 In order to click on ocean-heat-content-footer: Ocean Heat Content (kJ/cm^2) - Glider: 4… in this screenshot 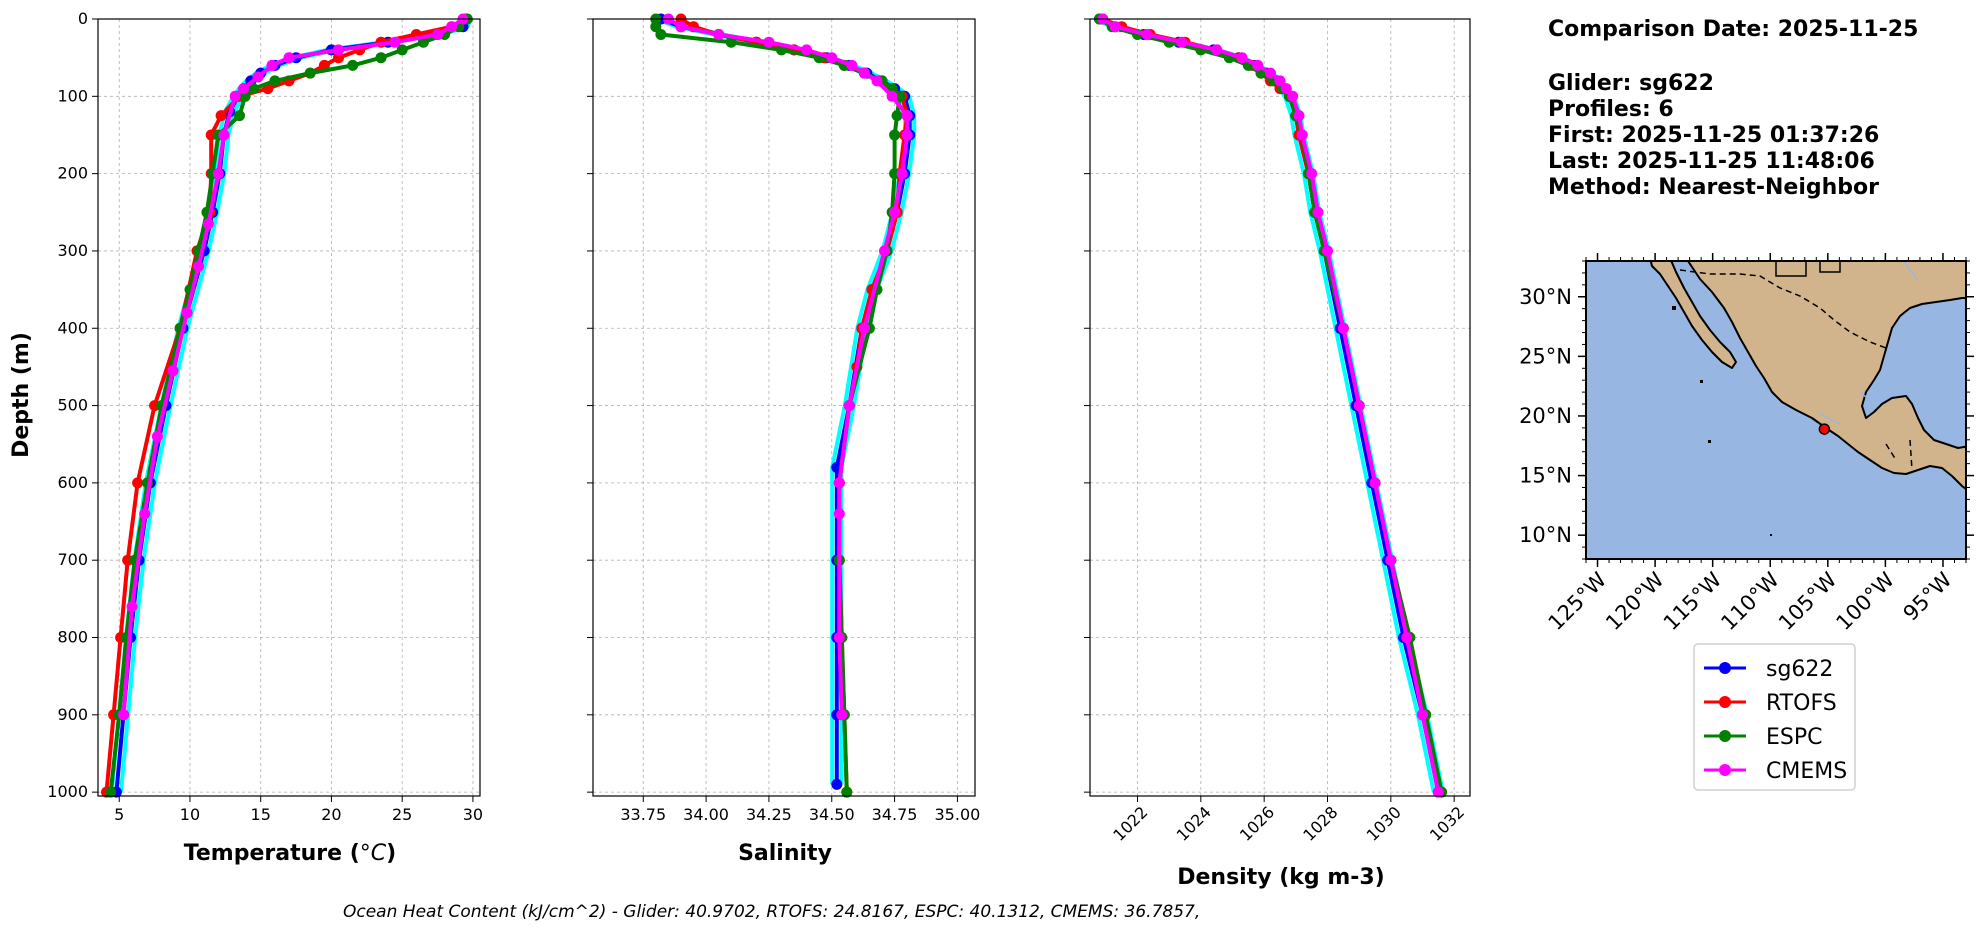, I will do `click(771, 912)`.